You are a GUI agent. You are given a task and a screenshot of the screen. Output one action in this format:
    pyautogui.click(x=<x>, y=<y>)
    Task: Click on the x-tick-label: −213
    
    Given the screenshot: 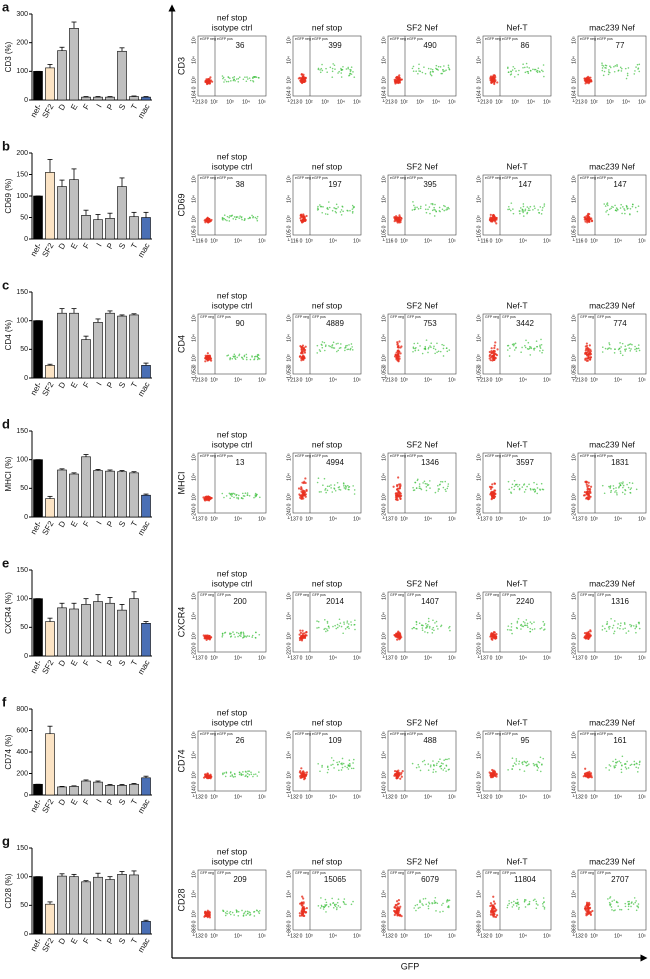 What is the action you would take?
    pyautogui.click(x=292, y=380)
    